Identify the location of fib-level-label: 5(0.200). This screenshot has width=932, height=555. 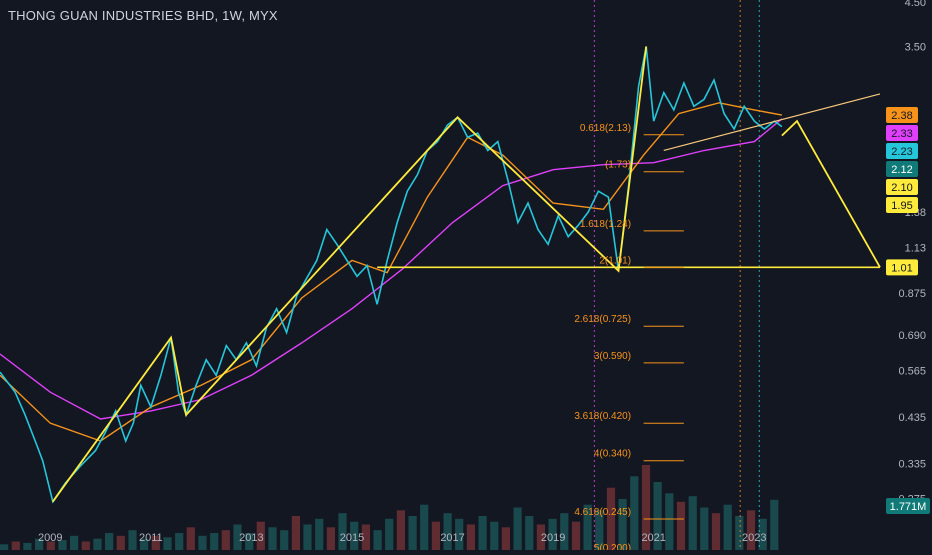
(612, 546).